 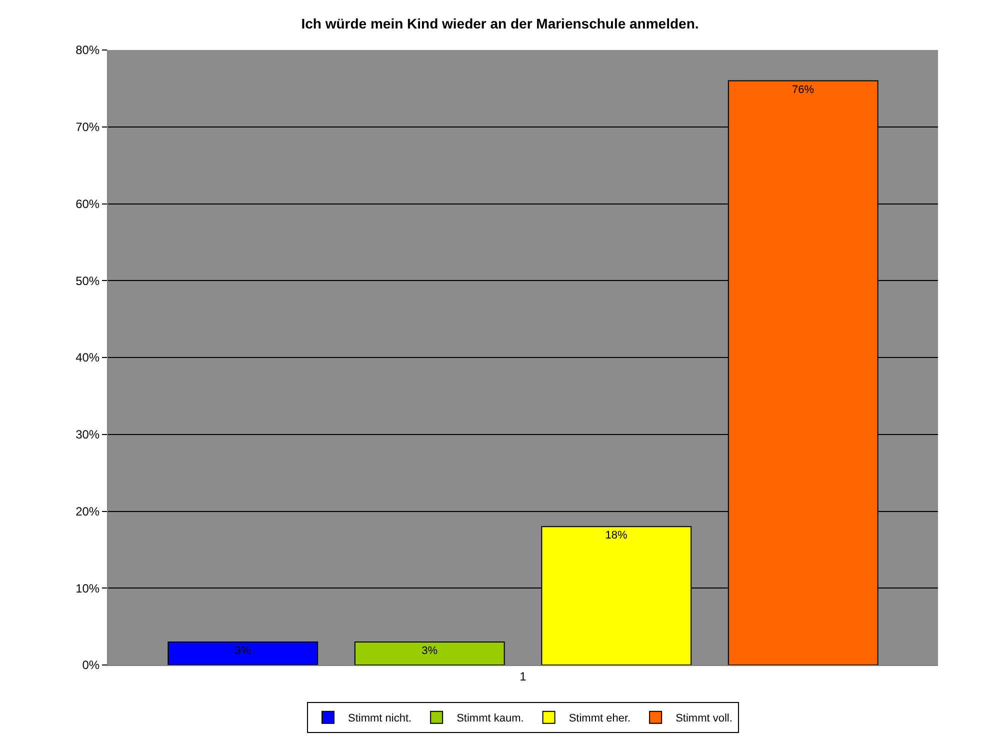 I want to click on legend-label: Stimmt kaum., so click(x=490, y=718).